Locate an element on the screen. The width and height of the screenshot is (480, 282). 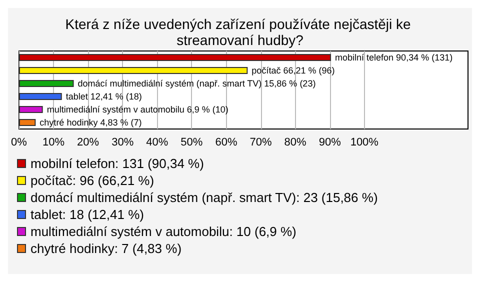
x-tick-label: 80% is located at coordinates (295, 142).